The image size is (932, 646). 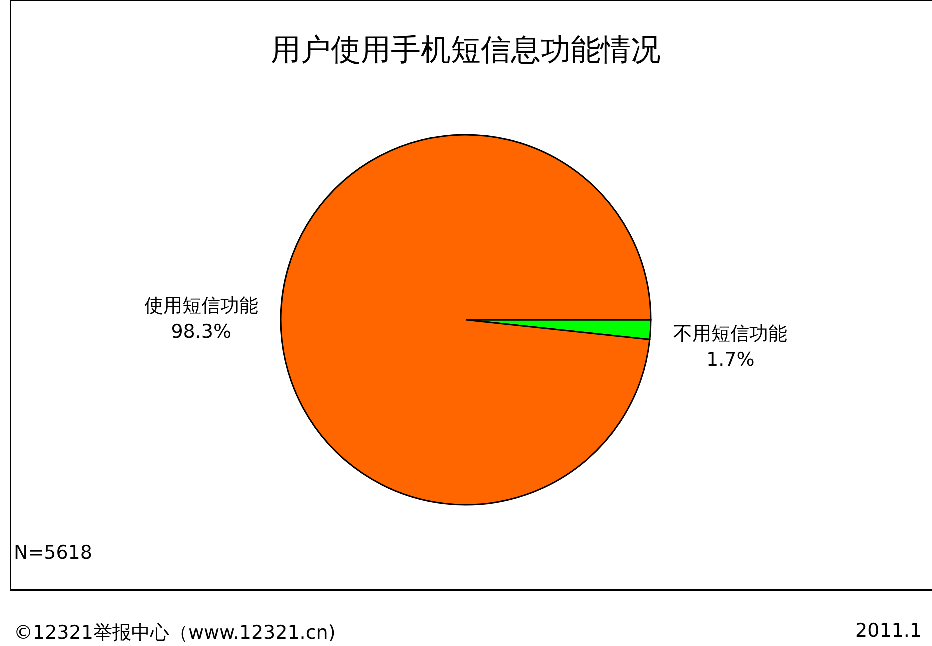 I want to click on text: 2011.1, so click(x=889, y=631).